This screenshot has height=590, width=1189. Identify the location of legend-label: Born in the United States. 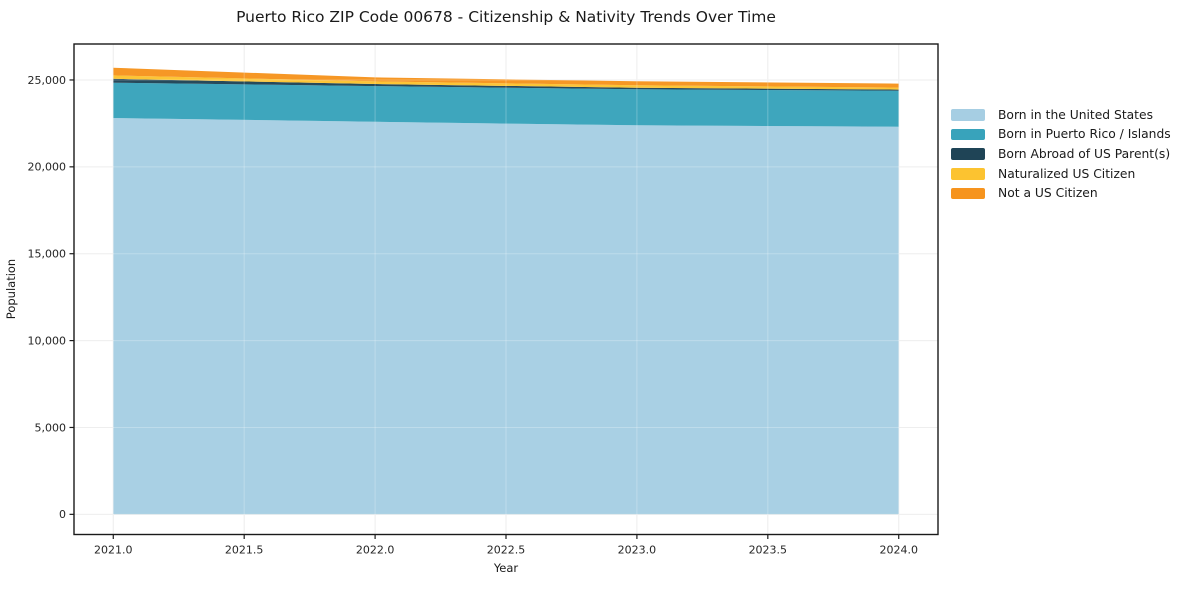
(1075, 114).